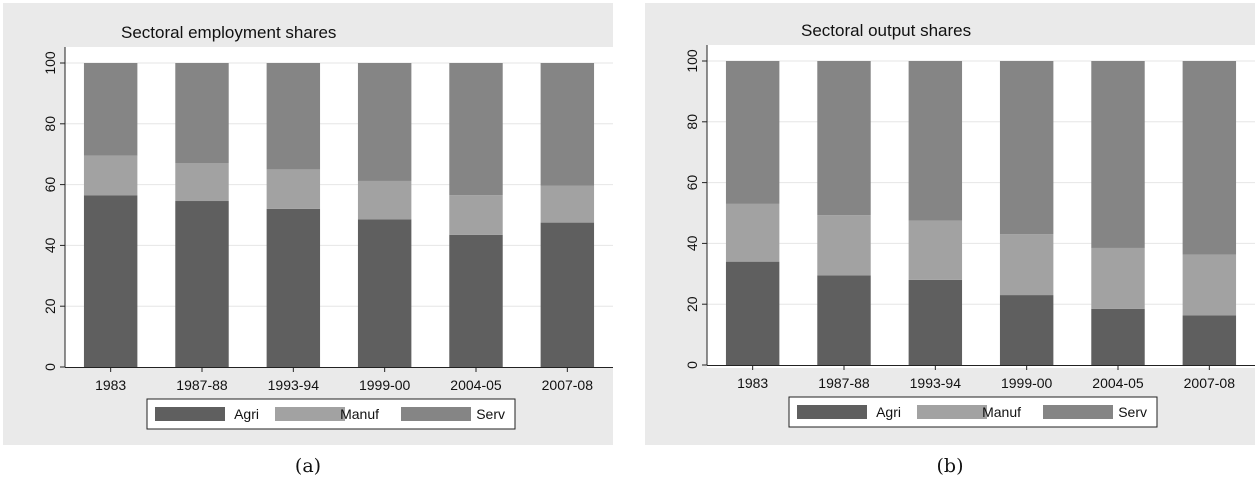  Describe the element at coordinates (950, 466) in the screenshot. I see `caption-b: (b)` at that location.